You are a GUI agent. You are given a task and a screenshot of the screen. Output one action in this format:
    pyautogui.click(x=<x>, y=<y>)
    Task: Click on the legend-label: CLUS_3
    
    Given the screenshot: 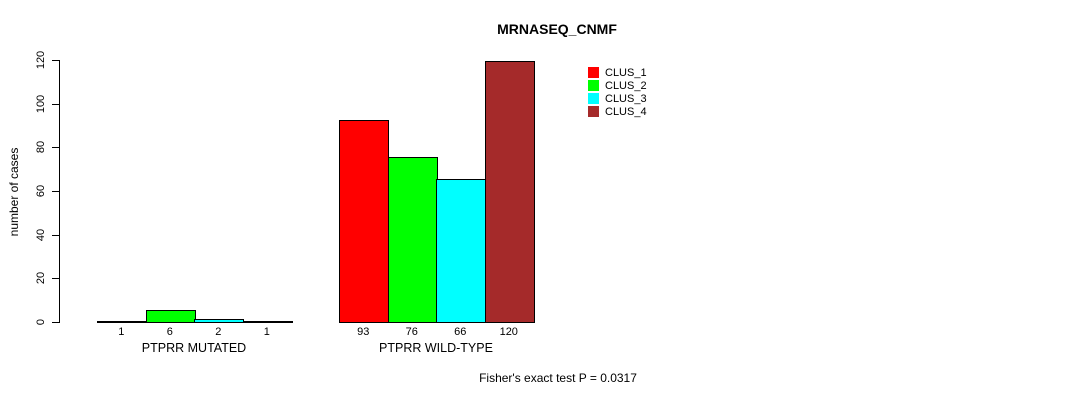 What is the action you would take?
    pyautogui.click(x=626, y=98)
    